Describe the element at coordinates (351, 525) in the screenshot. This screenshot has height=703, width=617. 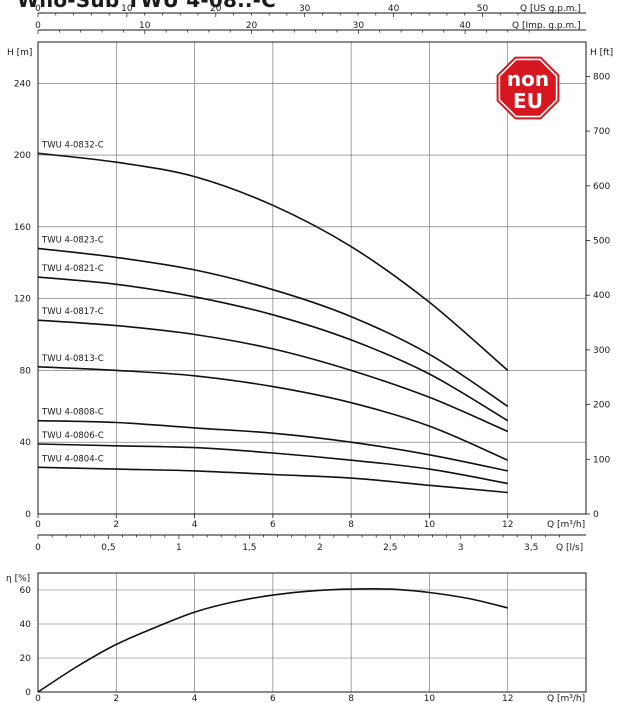
I see `x-tick-label: 8` at that location.